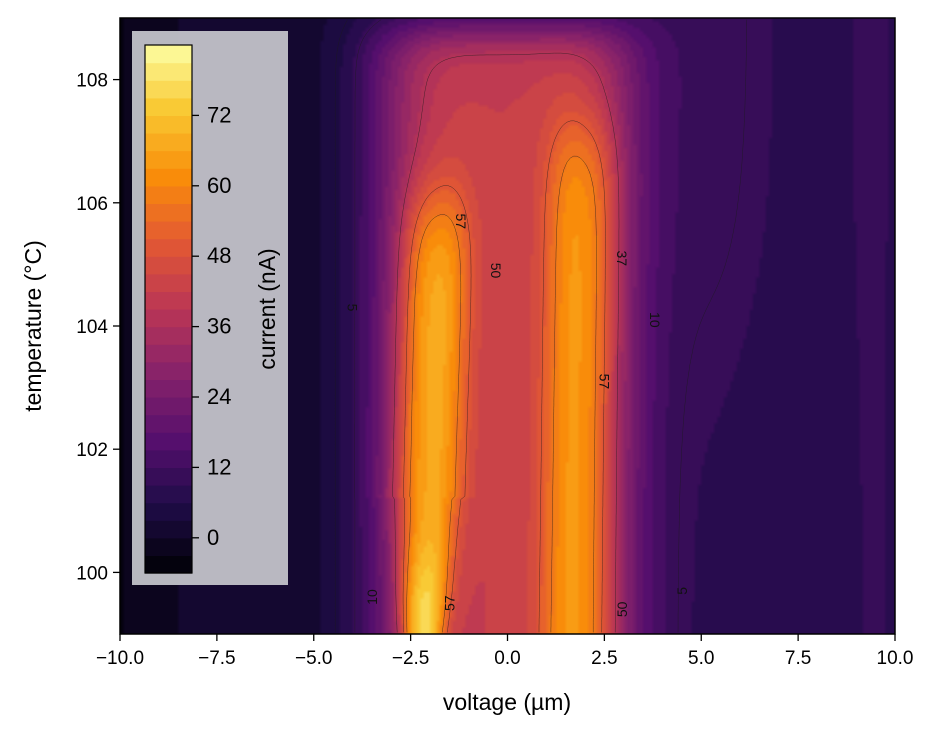  Describe the element at coordinates (219, 255) in the screenshot. I see `colorbar-tick-label: 48` at that location.